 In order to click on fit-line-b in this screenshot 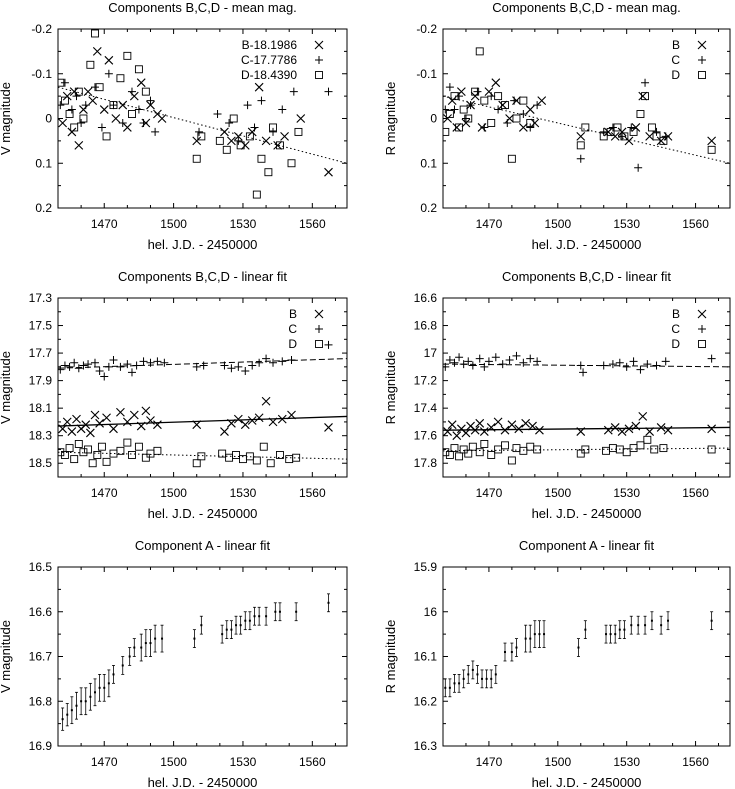, I will do `click(586, 428)`.